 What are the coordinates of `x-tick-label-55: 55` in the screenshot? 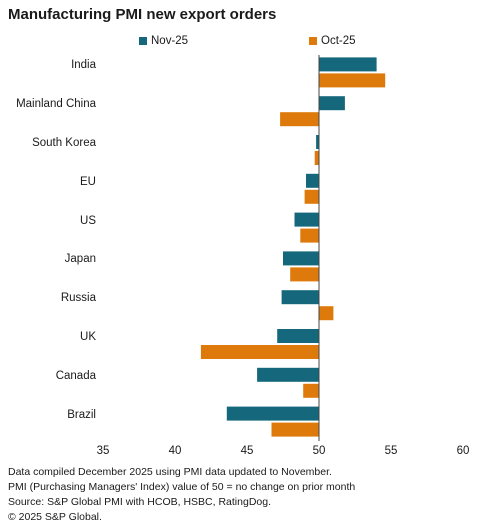 It's located at (391, 451).